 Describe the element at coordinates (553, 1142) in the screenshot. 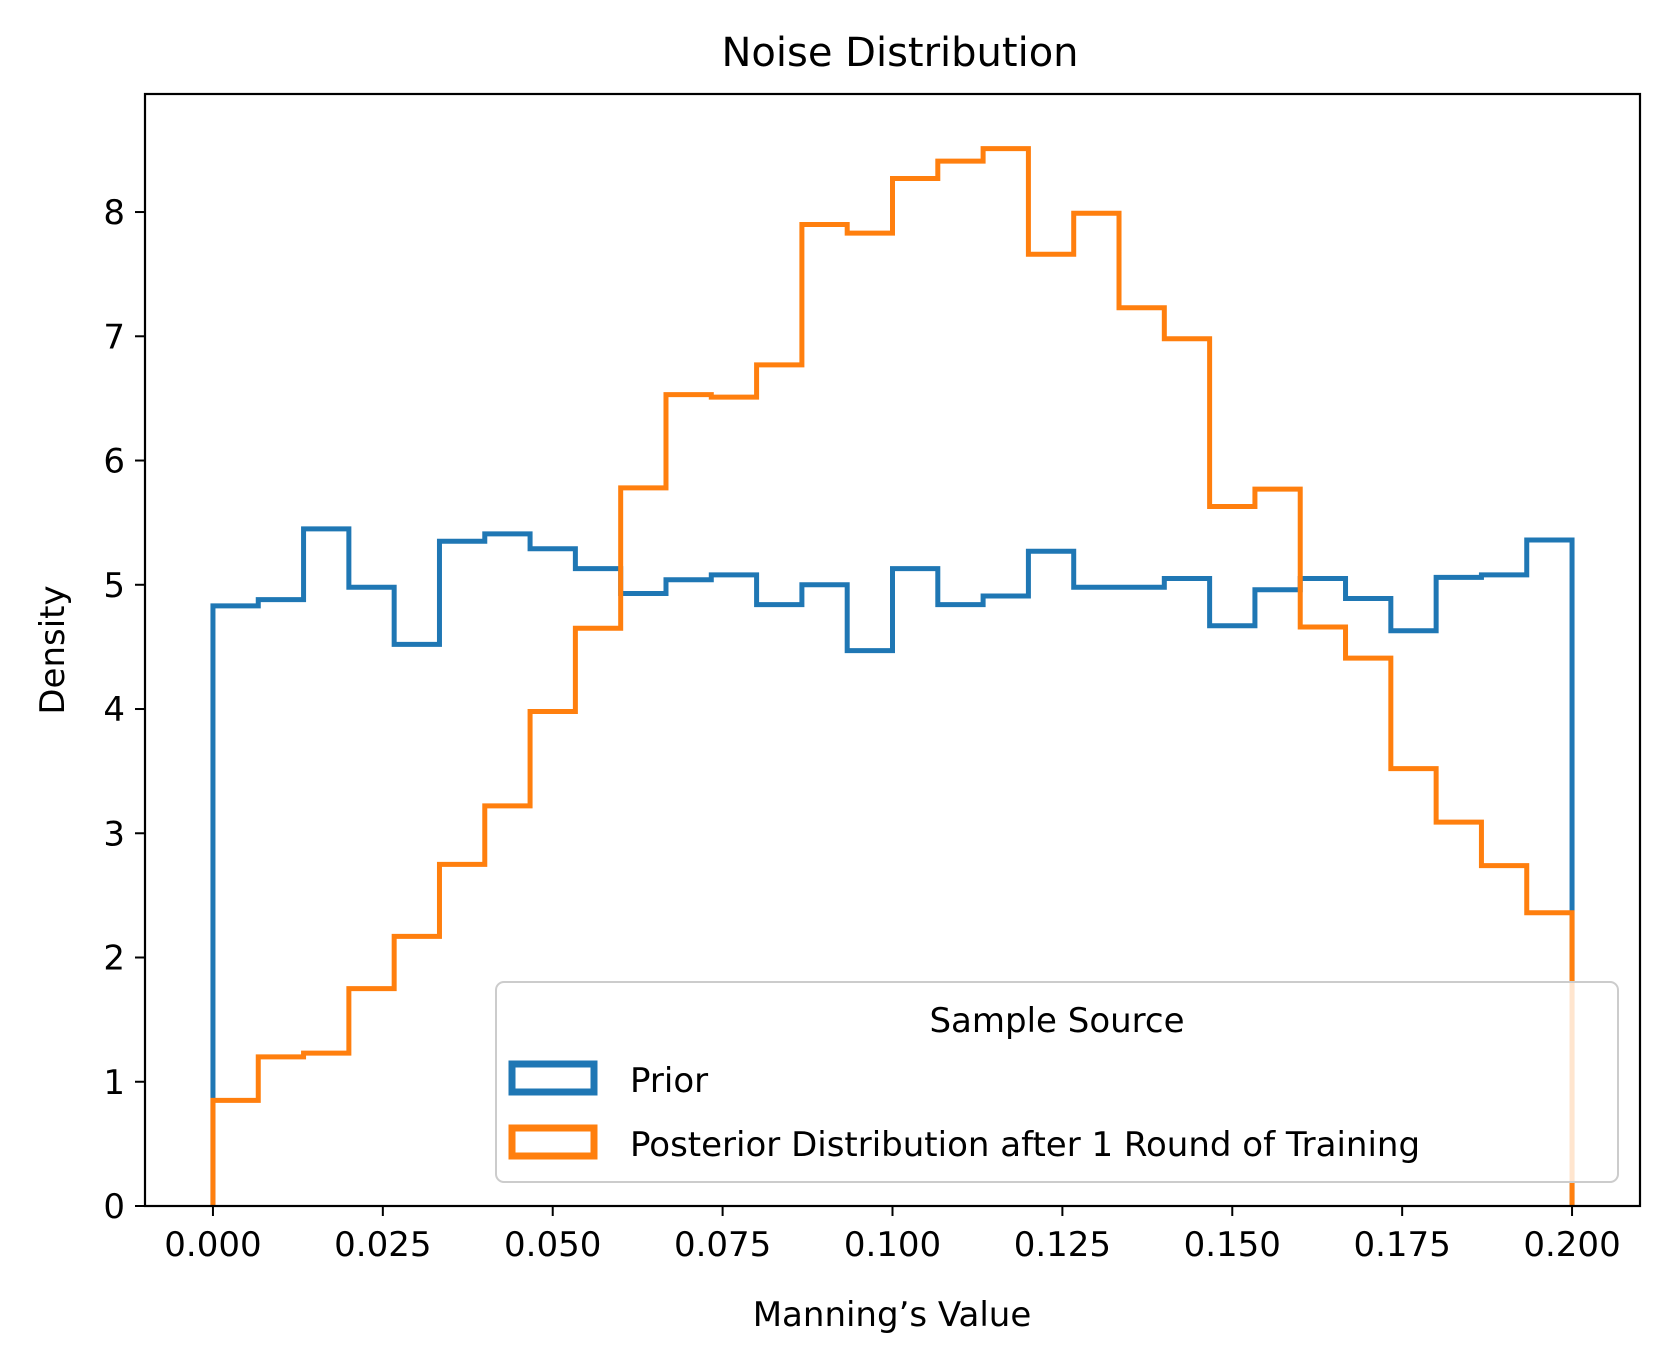

I see `legend-swatch-posterior` at that location.